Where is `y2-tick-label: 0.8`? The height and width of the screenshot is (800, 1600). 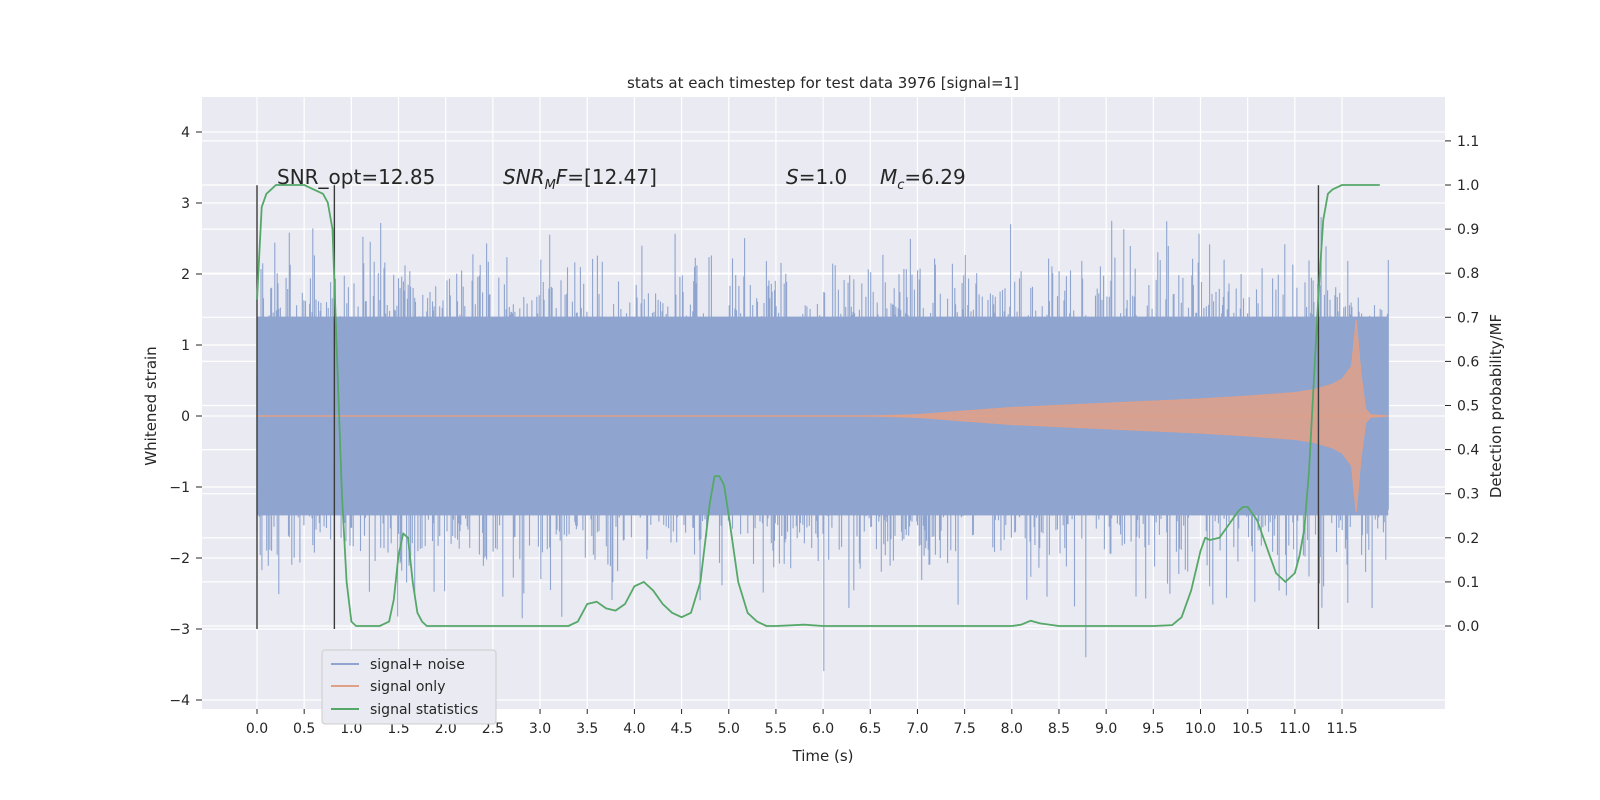
y2-tick-label: 0.8 is located at coordinates (1468, 274).